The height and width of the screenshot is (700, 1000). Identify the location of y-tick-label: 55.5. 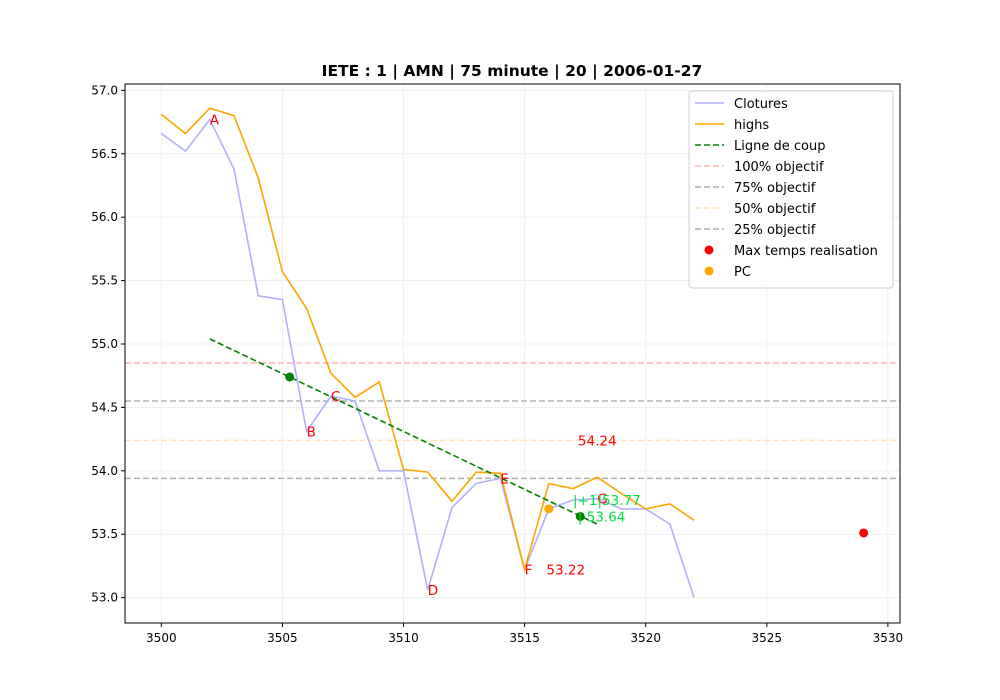
(104, 281).